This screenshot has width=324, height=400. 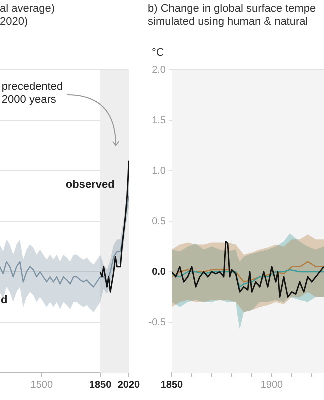 What do you see at coordinates (28, 9) in the screenshot?
I see `chart-title: al average)` at bounding box center [28, 9].